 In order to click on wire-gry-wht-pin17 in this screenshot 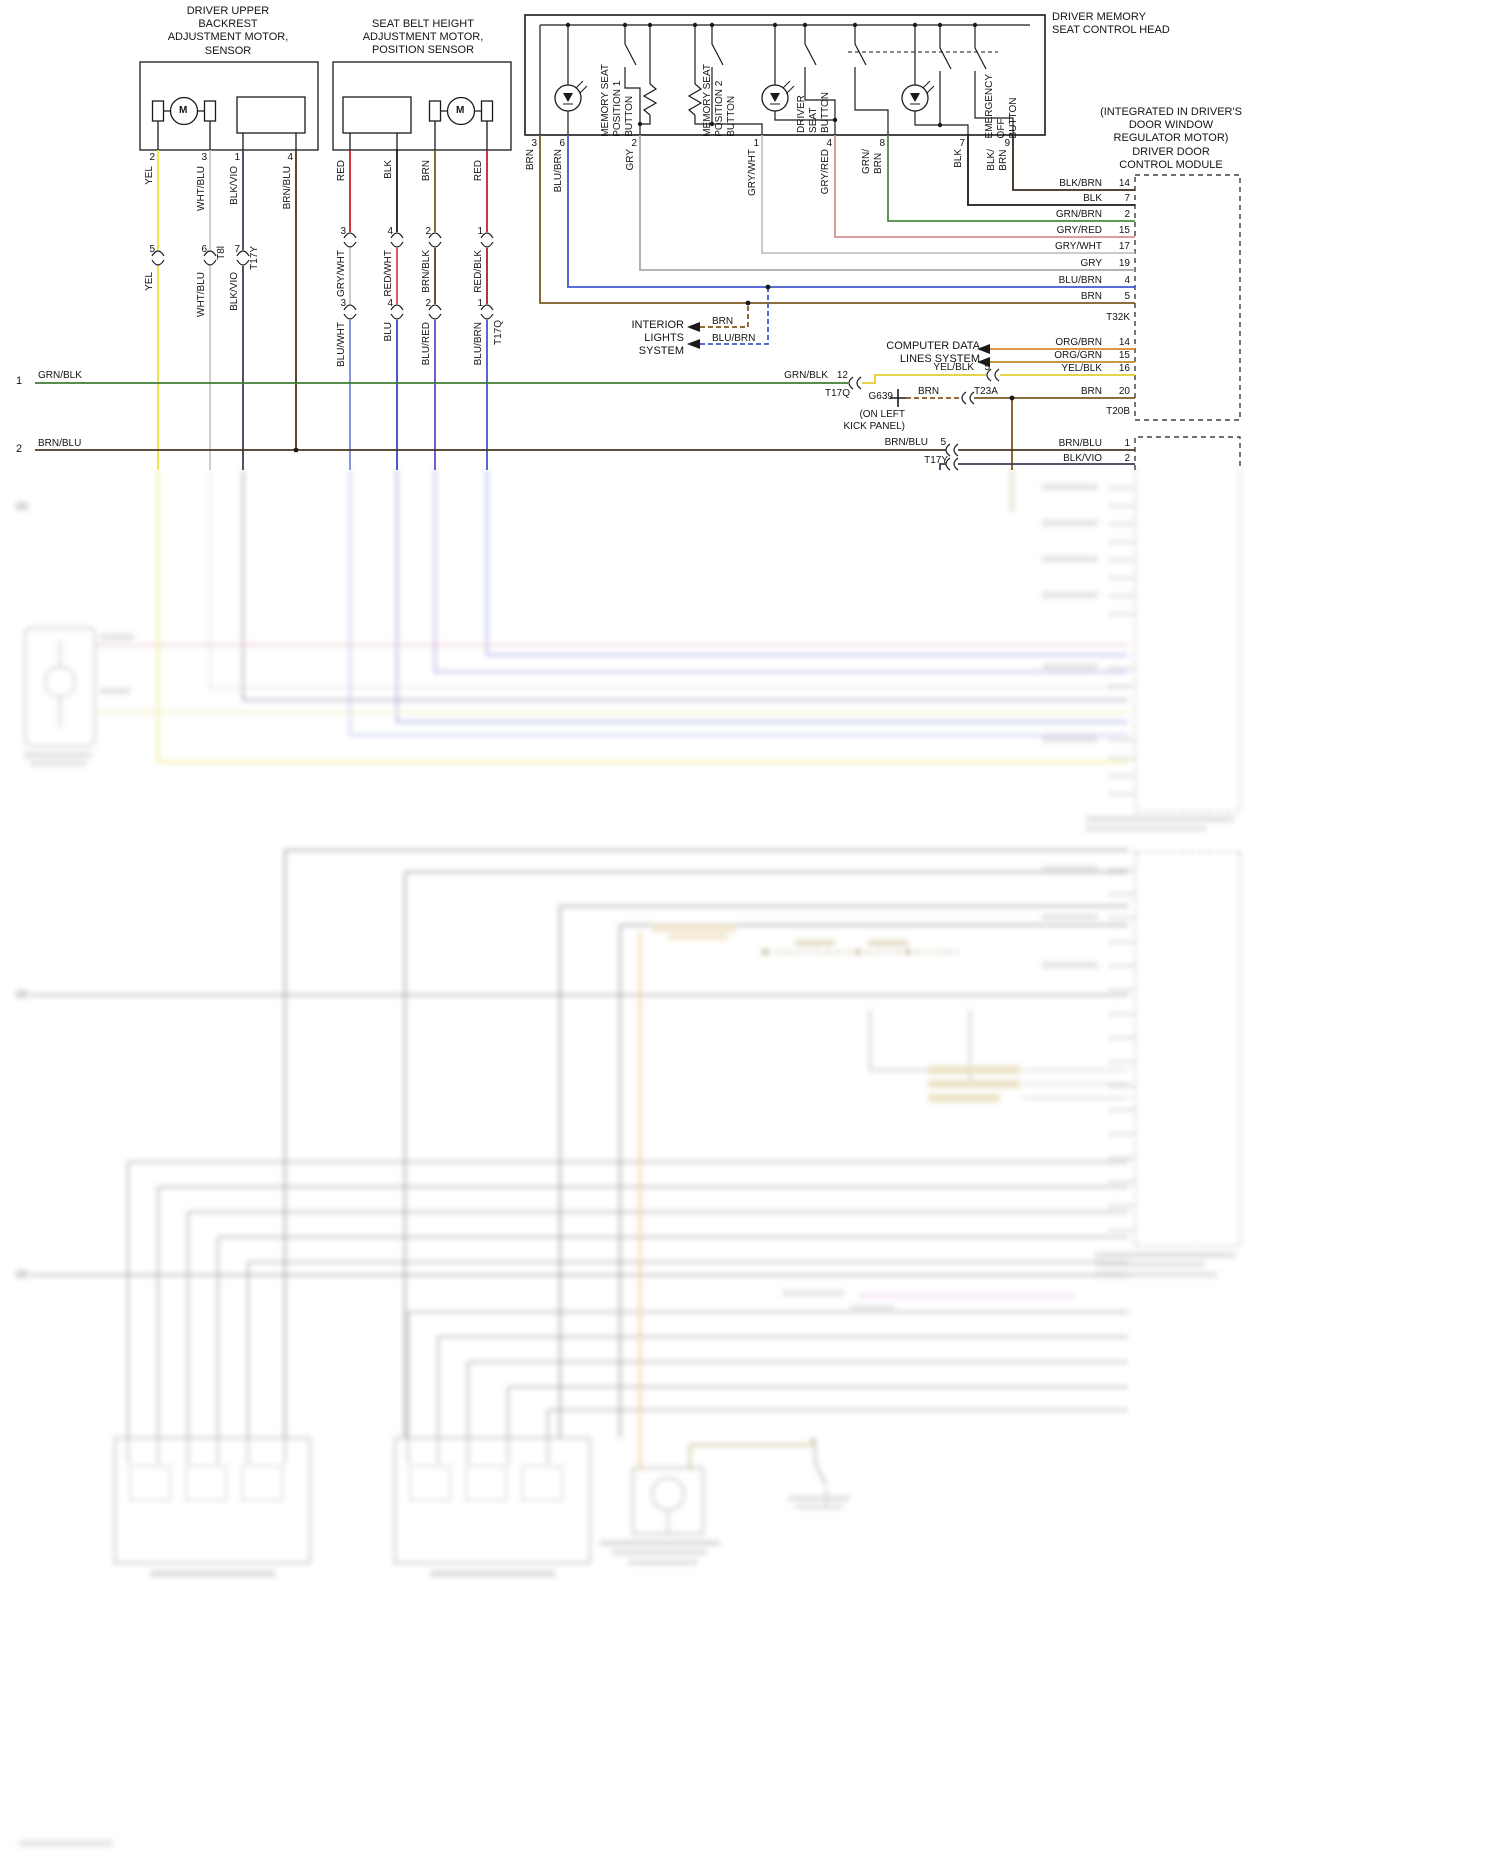, I will do `click(948, 194)`.